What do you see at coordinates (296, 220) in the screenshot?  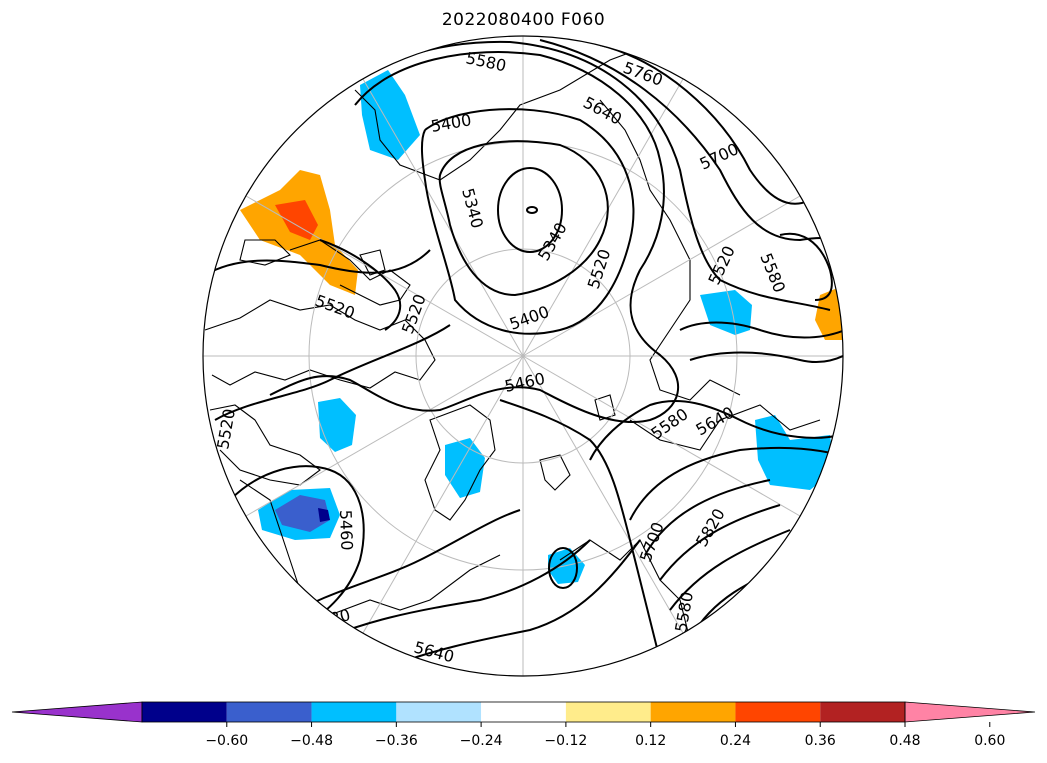 I see `anomaly-patch-red` at bounding box center [296, 220].